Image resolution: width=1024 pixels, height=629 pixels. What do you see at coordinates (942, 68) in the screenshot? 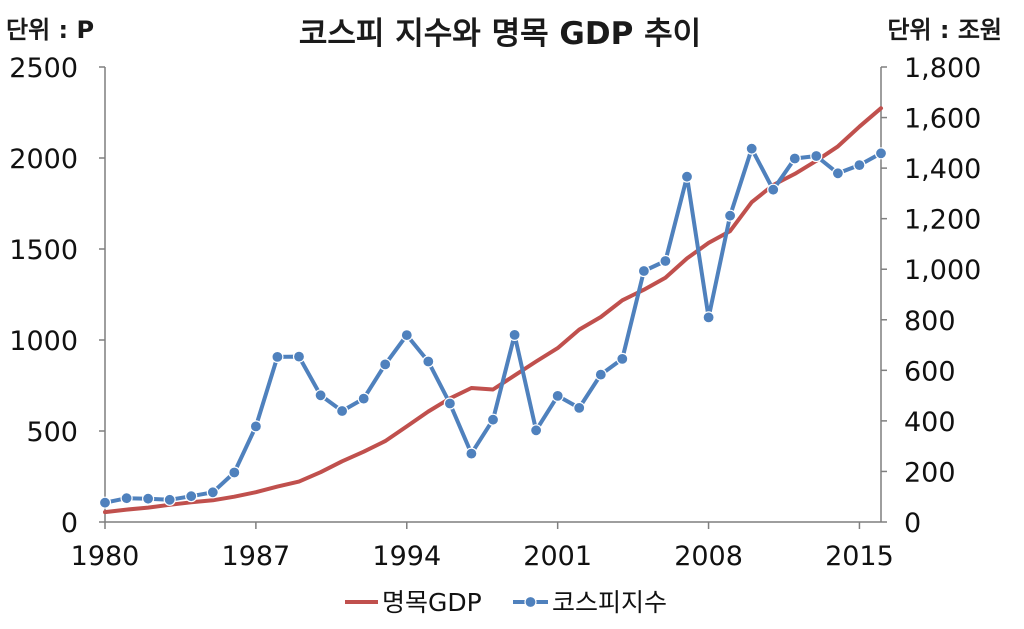
I see `right-axis-tick-label: 1,800` at bounding box center [942, 68].